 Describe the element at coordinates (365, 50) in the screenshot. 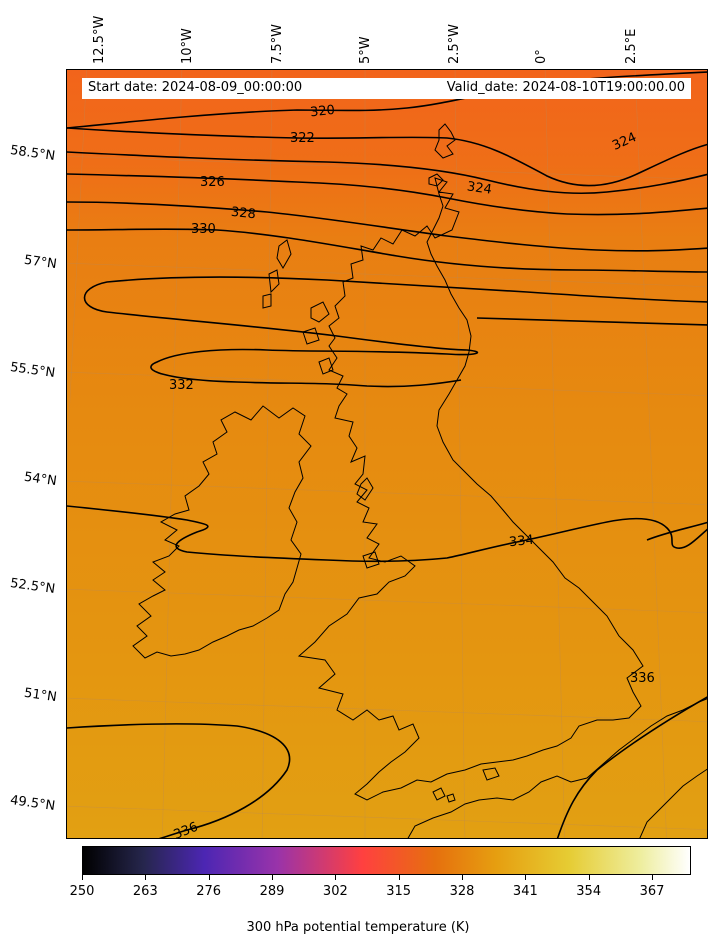

I see `lon-label-5w: 5°W` at that location.